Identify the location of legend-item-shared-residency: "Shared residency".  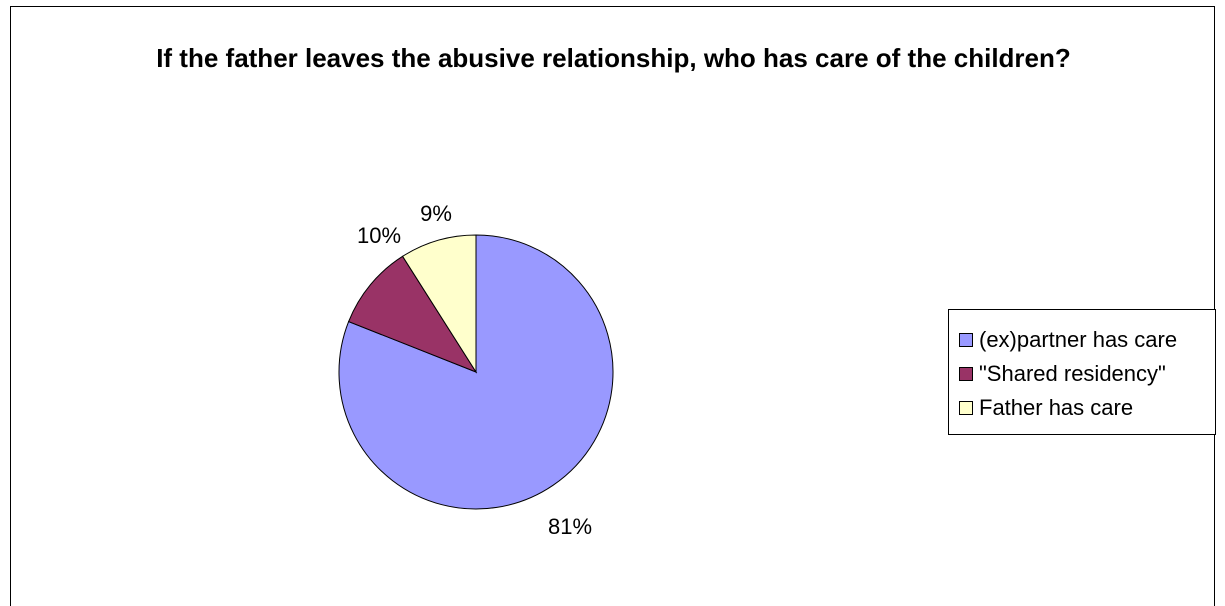
(1062, 374).